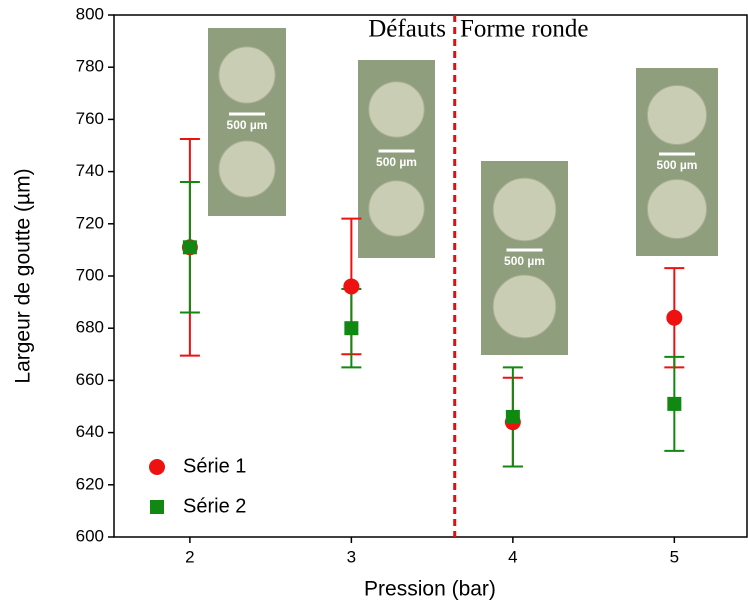 This screenshot has width=748, height=608. Describe the element at coordinates (90, 13) in the screenshot. I see `y-tick-label: 800` at that location.